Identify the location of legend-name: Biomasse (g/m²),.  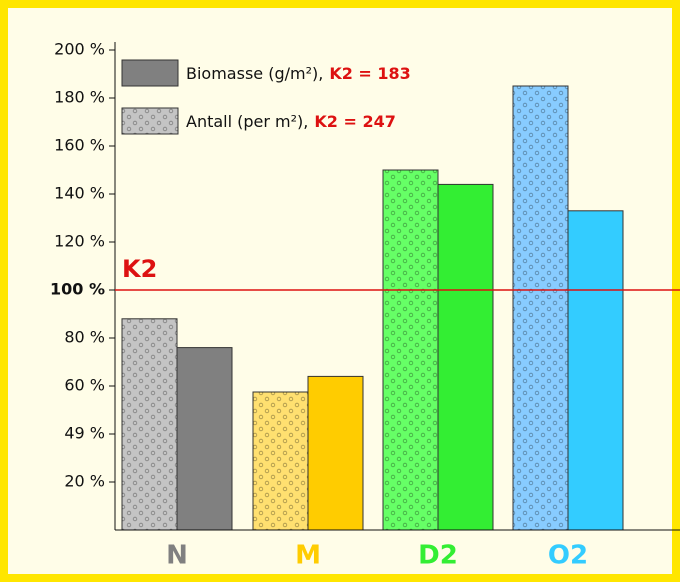
(254, 73).